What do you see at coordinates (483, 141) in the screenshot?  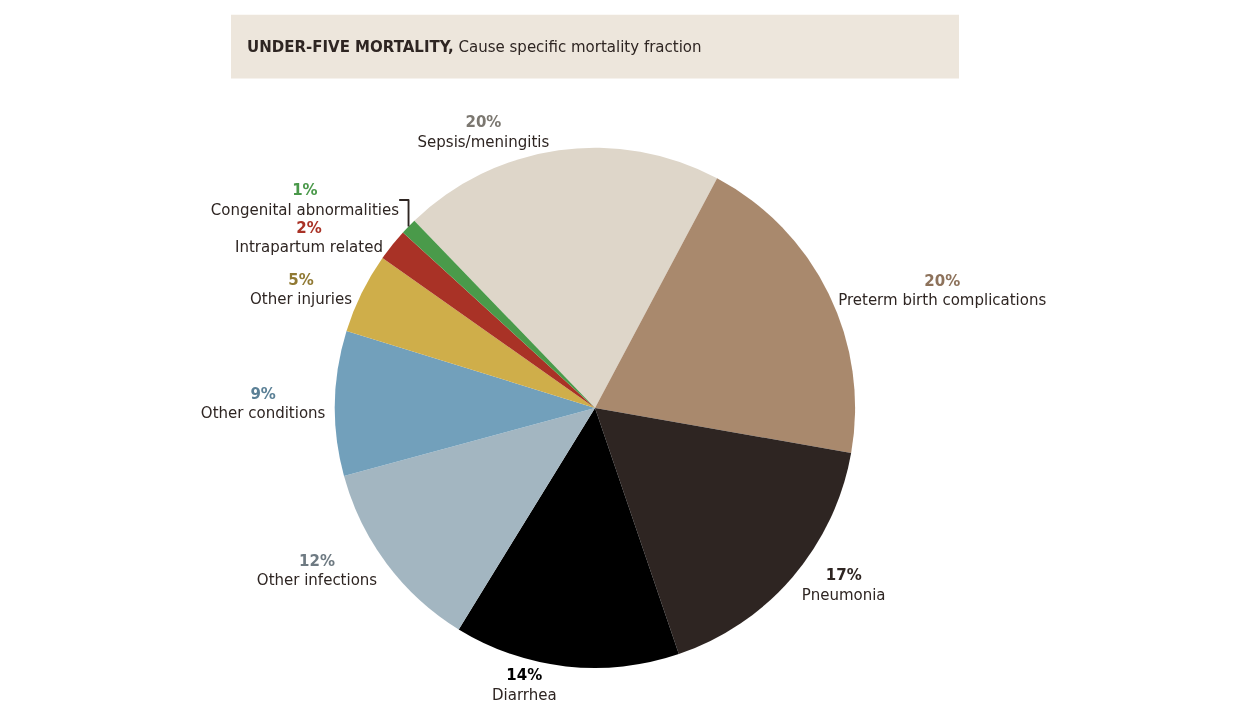 I see `slice-label: Sepsis/meningitis` at bounding box center [483, 141].